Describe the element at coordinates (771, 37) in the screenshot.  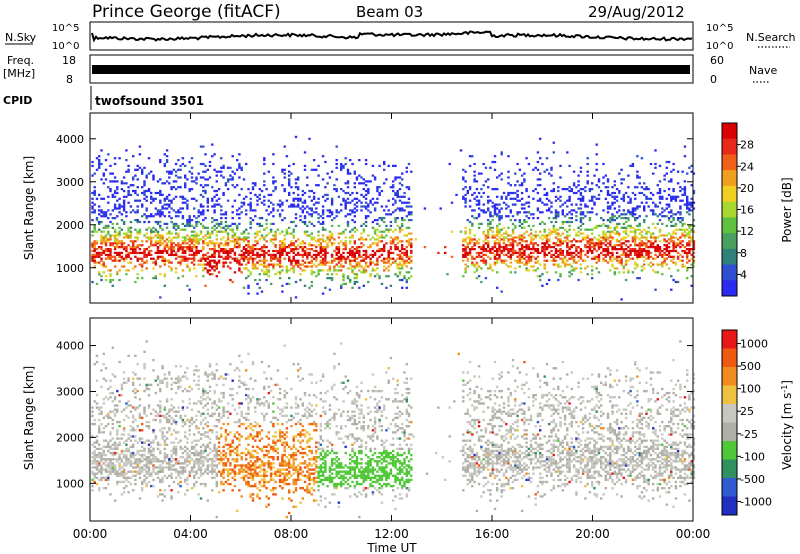
I see `nsearch-label: N.Search` at that location.